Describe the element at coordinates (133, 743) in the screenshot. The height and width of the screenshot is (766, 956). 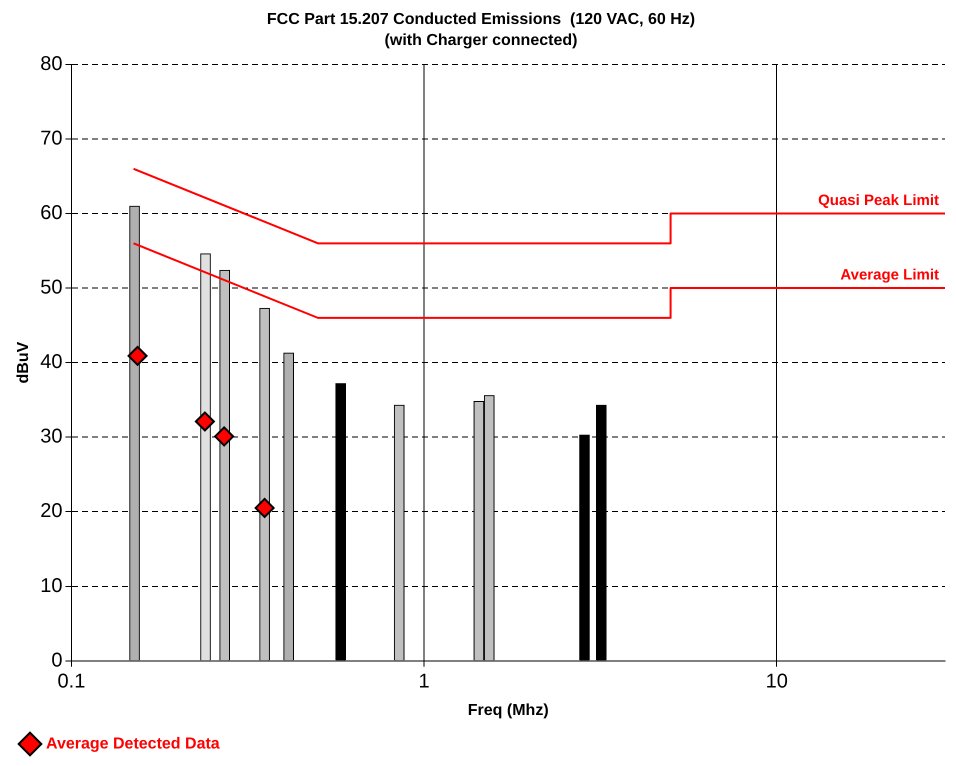
I see `legend-label: Average Detected Data` at that location.